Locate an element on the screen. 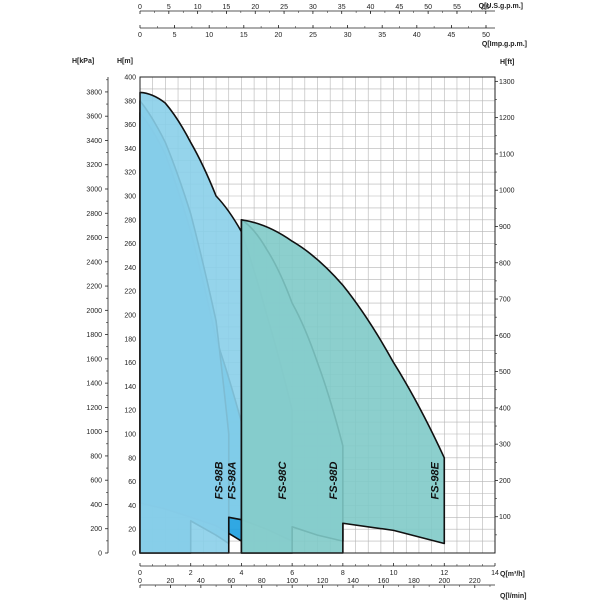 This screenshot has width=600, height=605. q-lmin-tick-label: 220 is located at coordinates (475, 581).